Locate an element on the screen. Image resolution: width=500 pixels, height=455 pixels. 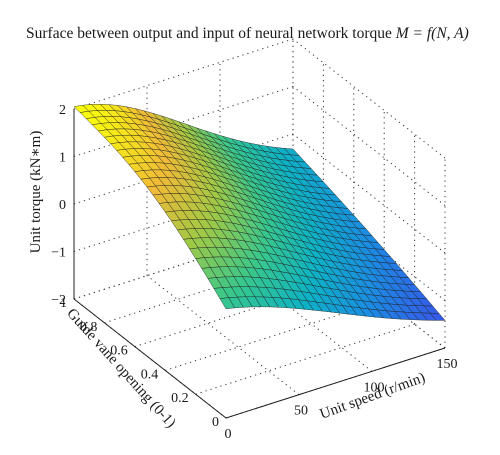
y-axis-line is located at coordinates (150, 358).